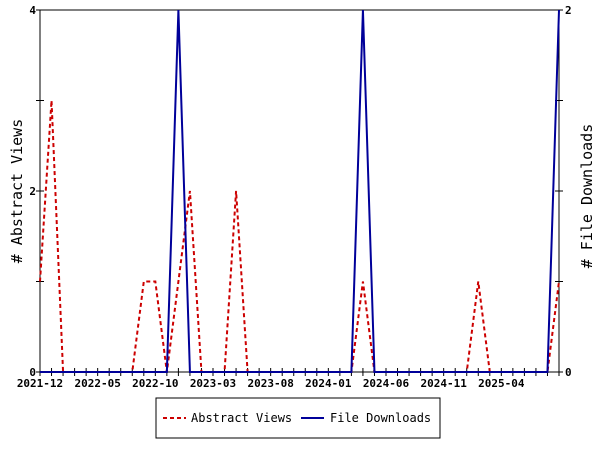 The width and height of the screenshot is (600, 450). What do you see at coordinates (443, 383) in the screenshot?
I see `x-tick-label: 2024-11` at bounding box center [443, 383].